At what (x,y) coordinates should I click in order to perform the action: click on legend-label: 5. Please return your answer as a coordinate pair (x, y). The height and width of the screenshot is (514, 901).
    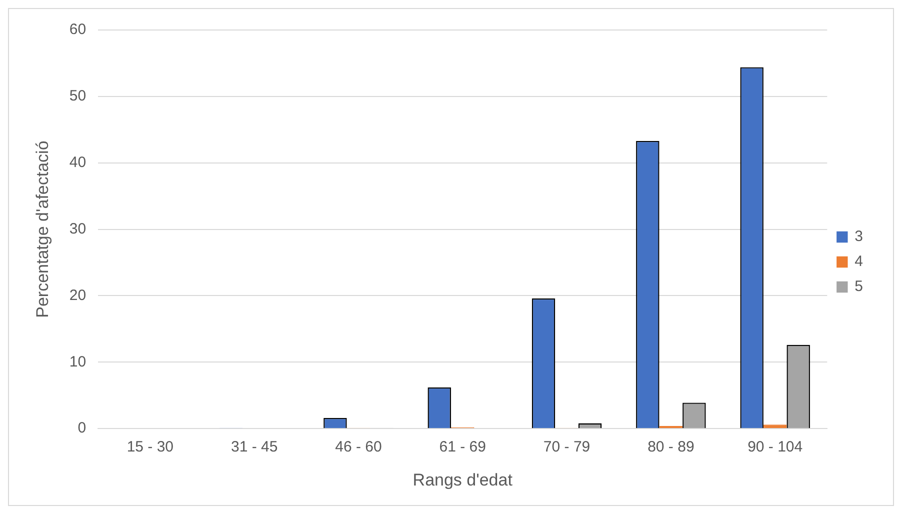
    Looking at the image, I should click on (858, 287).